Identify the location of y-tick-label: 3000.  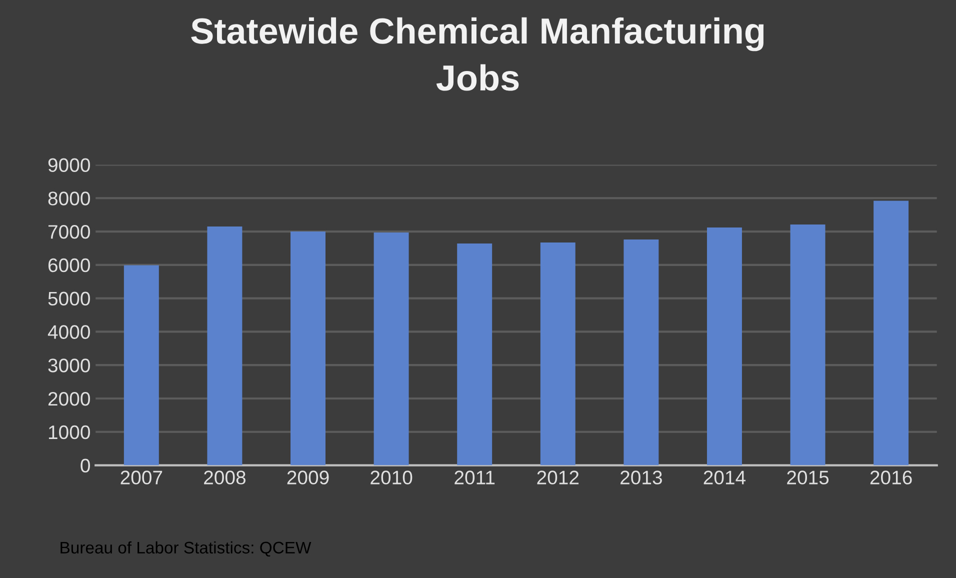
(69, 365).